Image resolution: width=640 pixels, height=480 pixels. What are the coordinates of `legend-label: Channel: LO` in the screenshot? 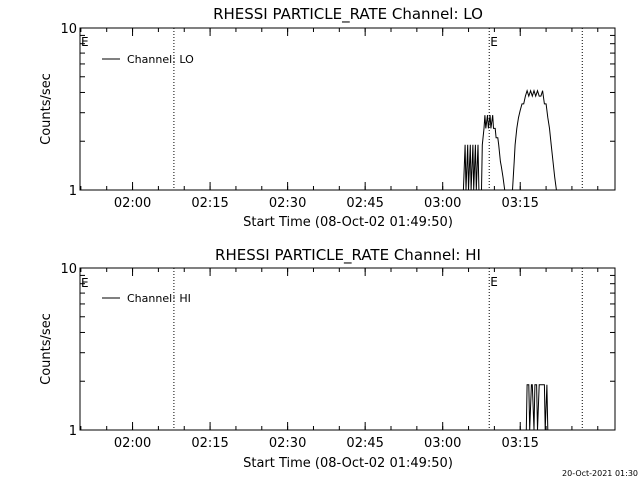 It's located at (160, 59).